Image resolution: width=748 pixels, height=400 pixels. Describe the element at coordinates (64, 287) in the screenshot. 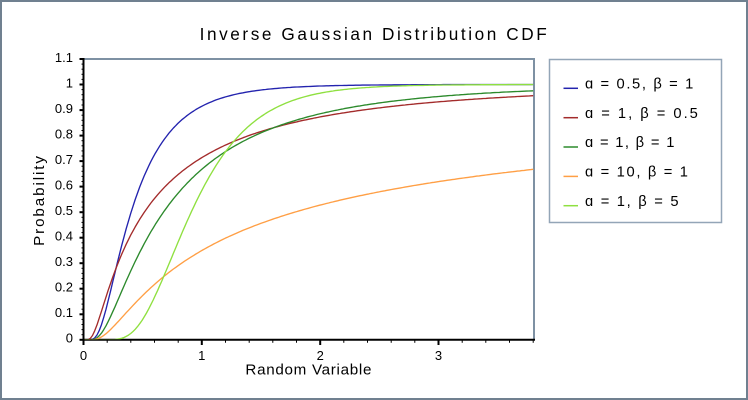

I see `svg-text: 0.2` at that location.